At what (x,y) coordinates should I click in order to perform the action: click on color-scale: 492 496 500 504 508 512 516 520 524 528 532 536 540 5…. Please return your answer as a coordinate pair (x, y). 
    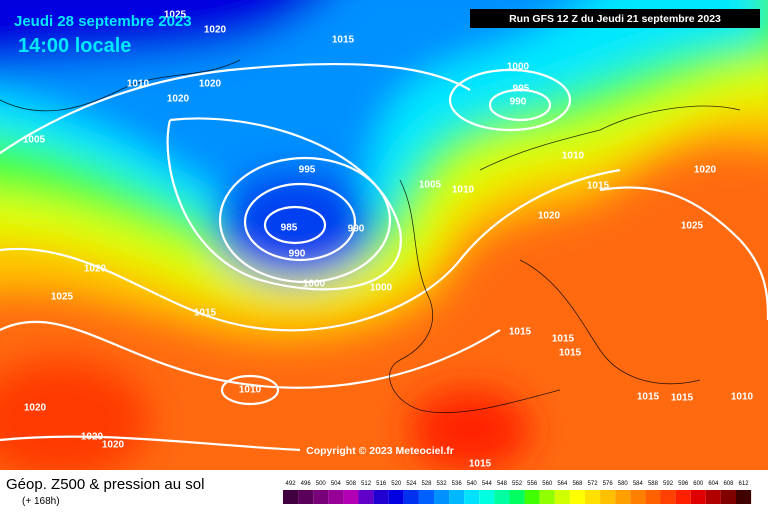
    Looking at the image, I should click on (517, 492).